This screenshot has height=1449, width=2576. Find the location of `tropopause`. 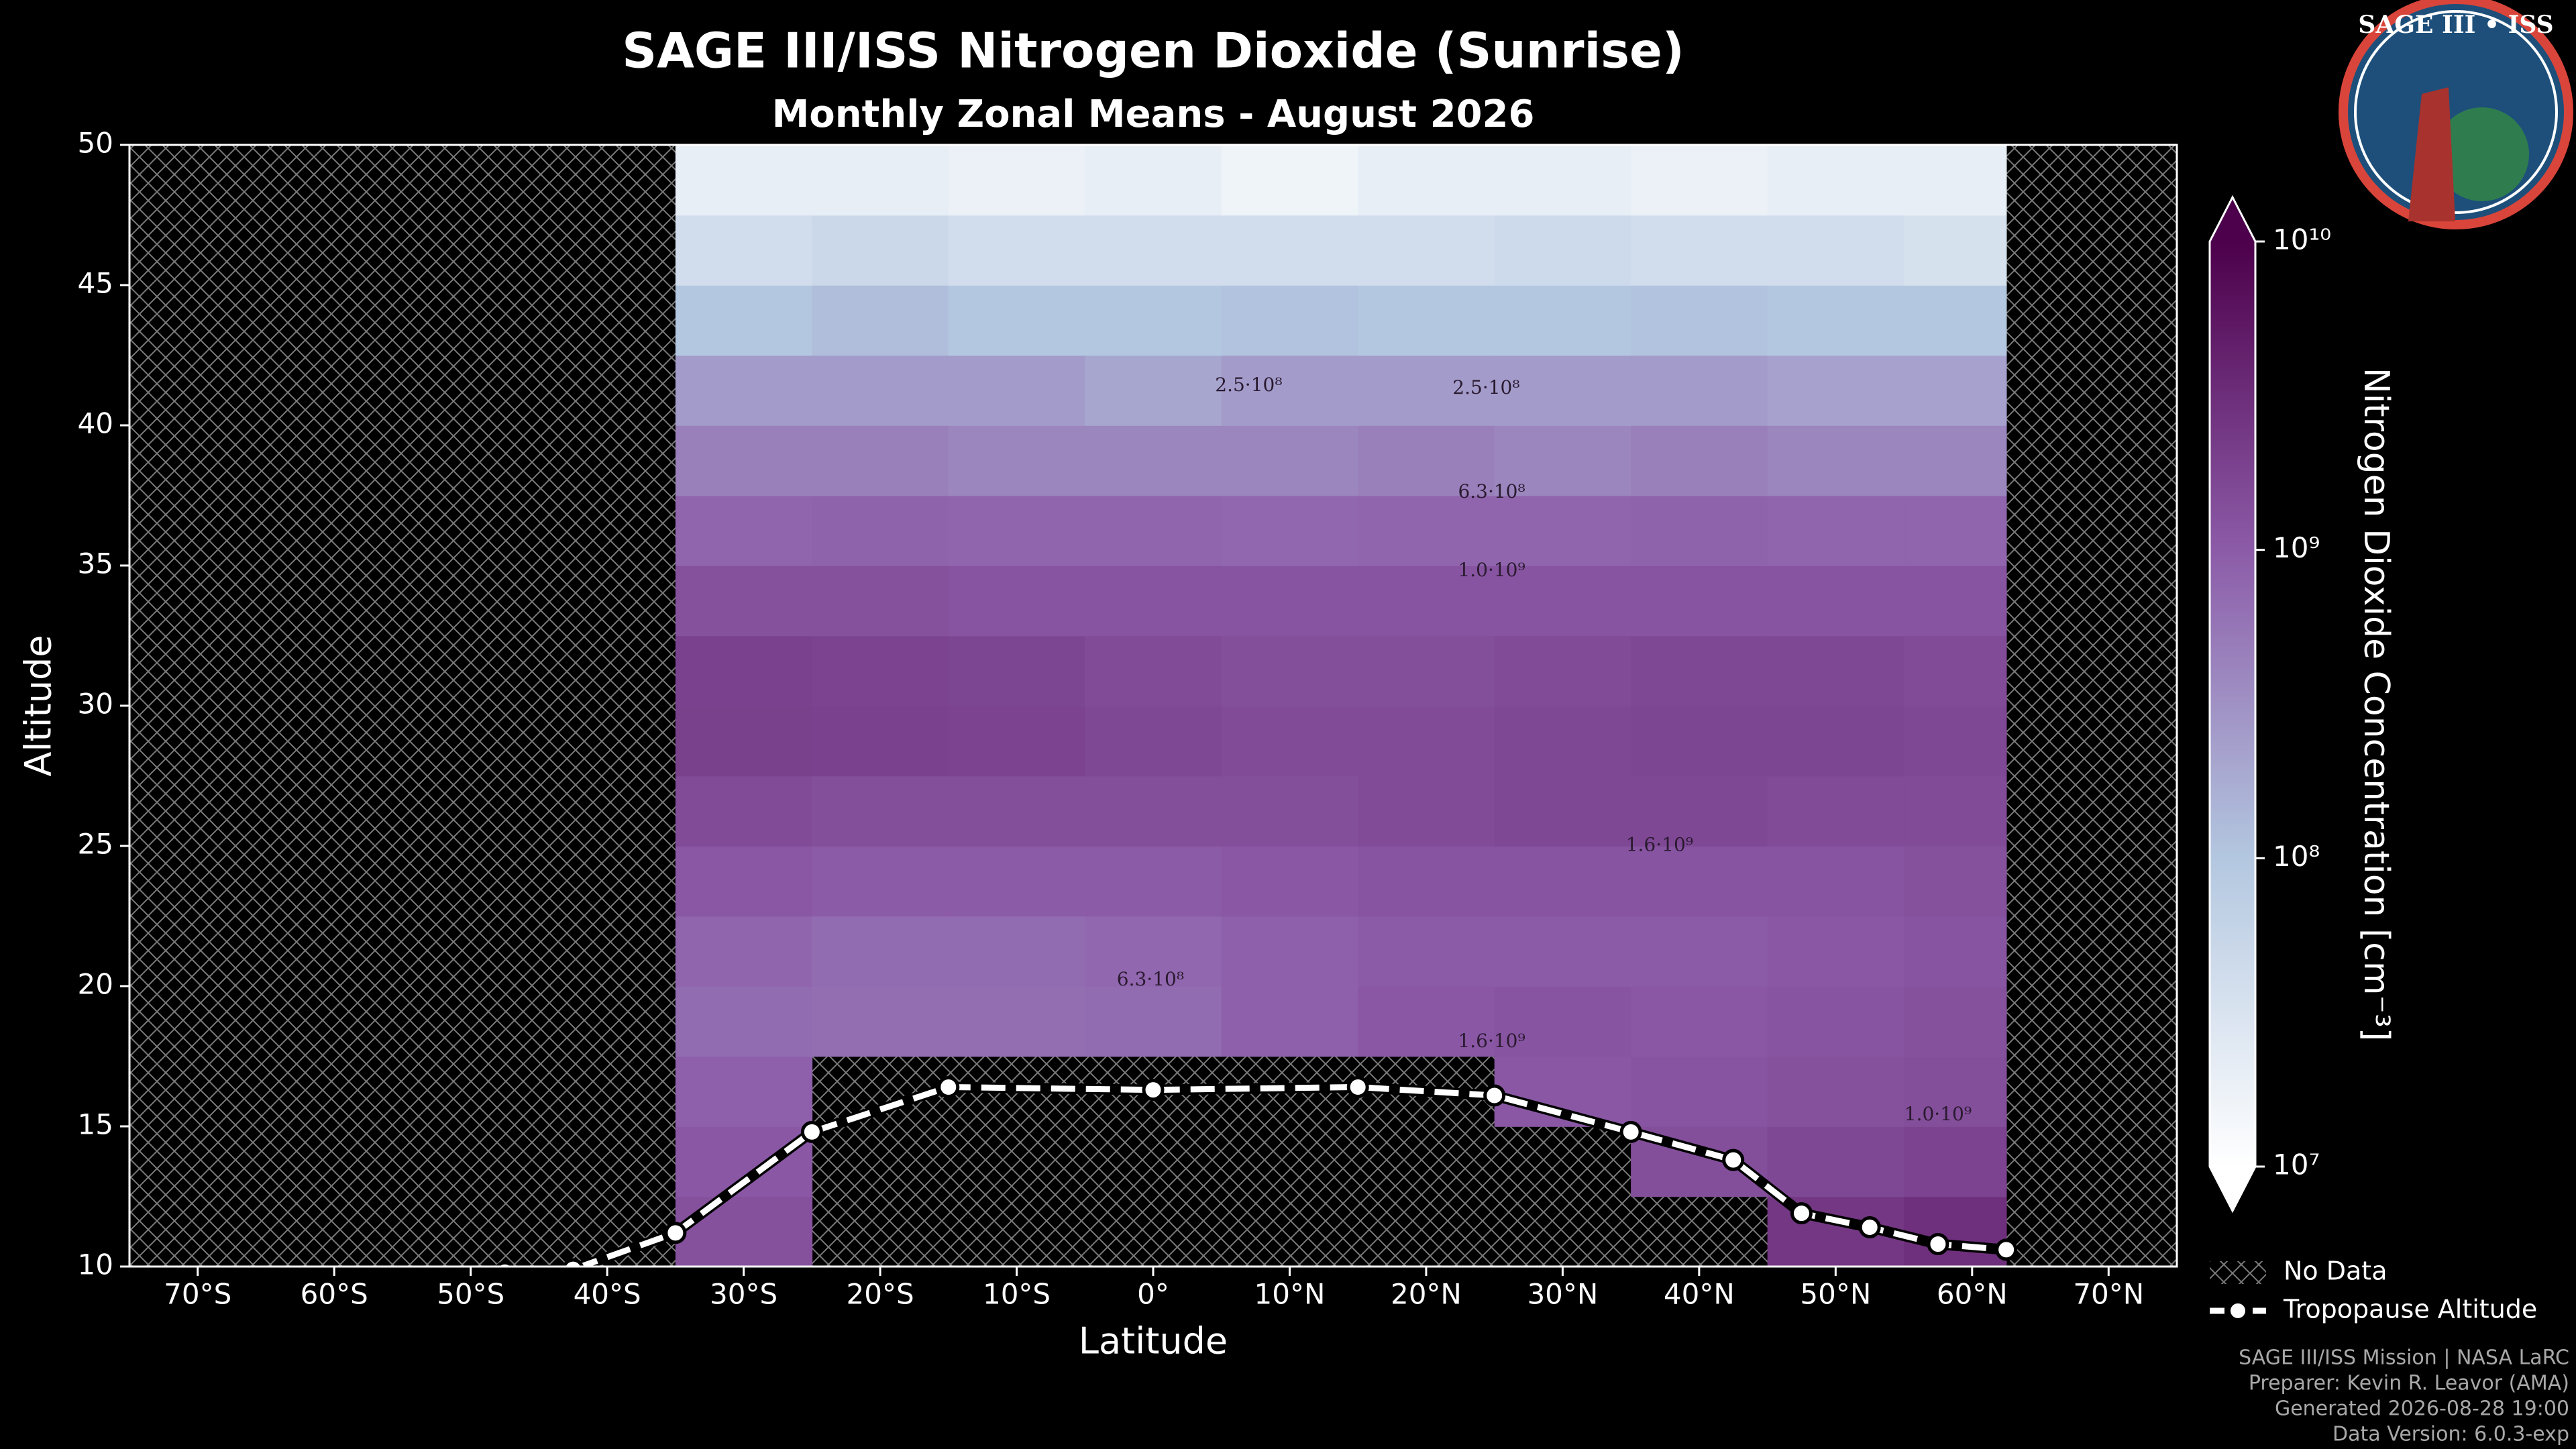

tropopause is located at coordinates (1256, 1171).